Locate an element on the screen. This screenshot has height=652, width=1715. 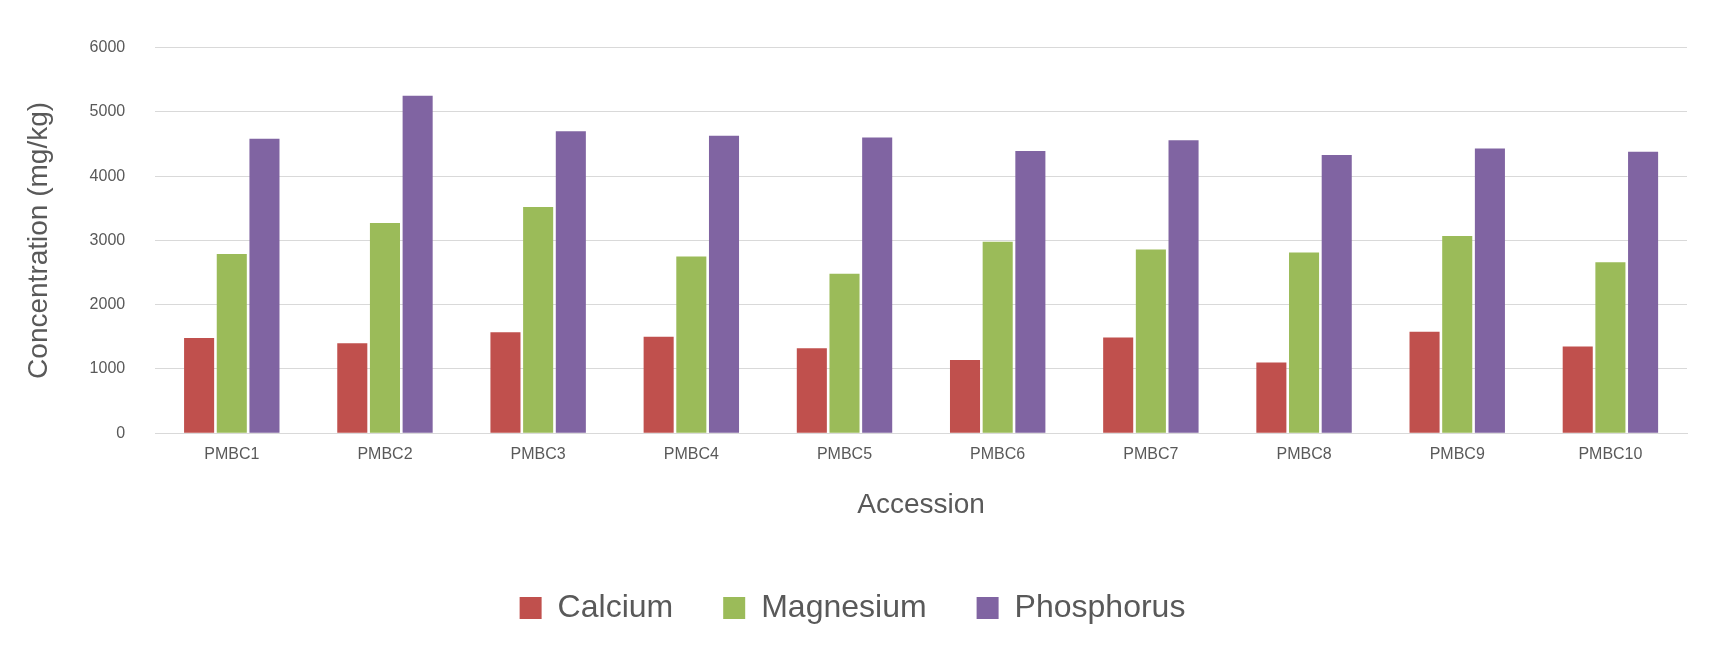
y-tick-label: 3000 is located at coordinates (107, 239).